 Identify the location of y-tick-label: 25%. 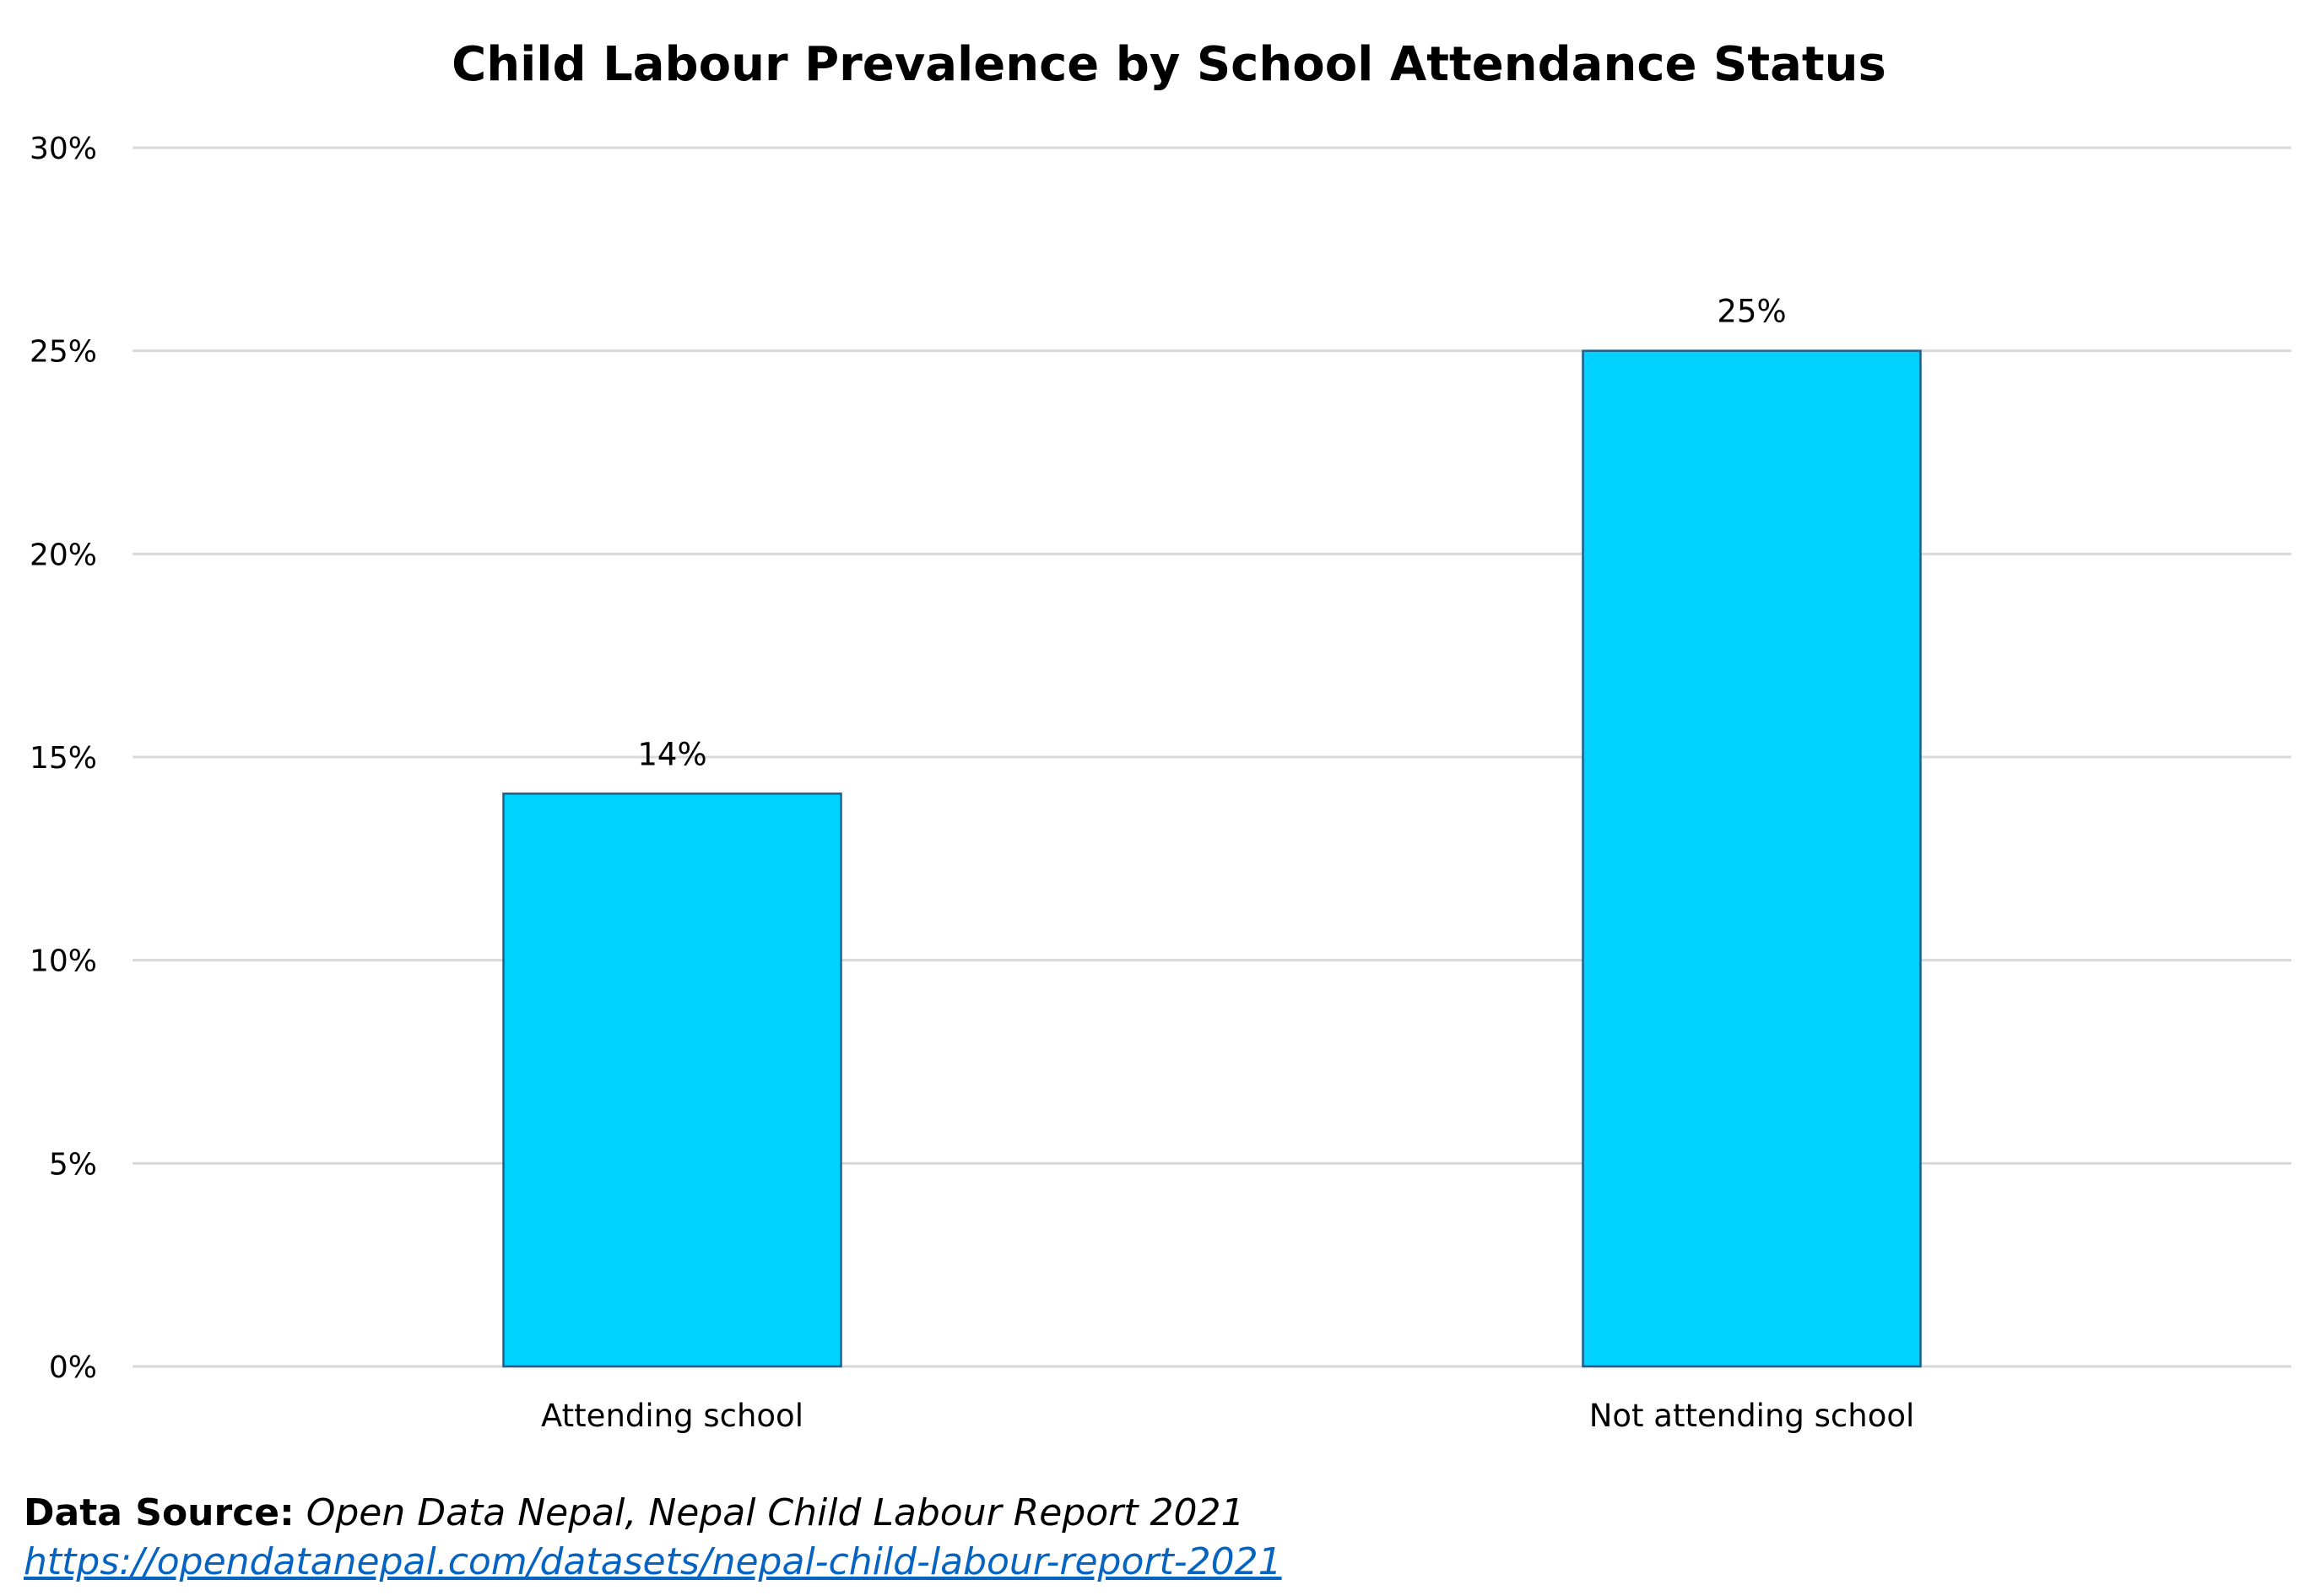
(63, 352).